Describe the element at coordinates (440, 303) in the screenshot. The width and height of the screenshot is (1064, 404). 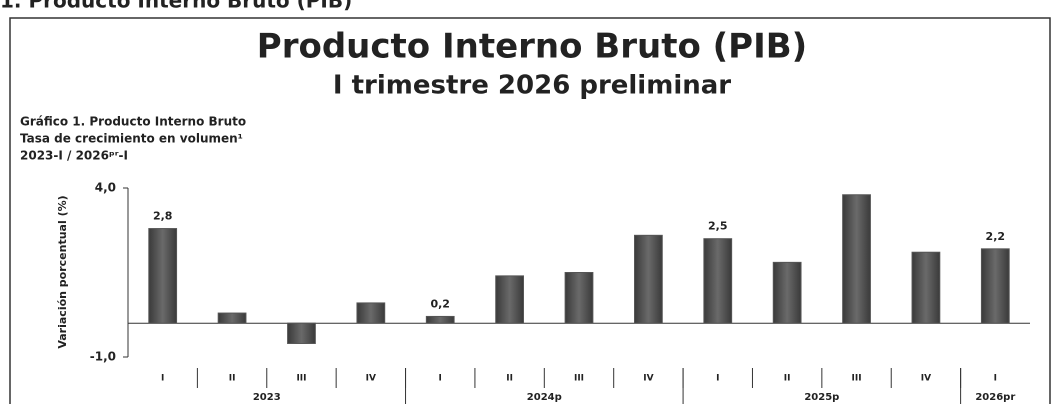
I see `value-label: 0,2` at that location.